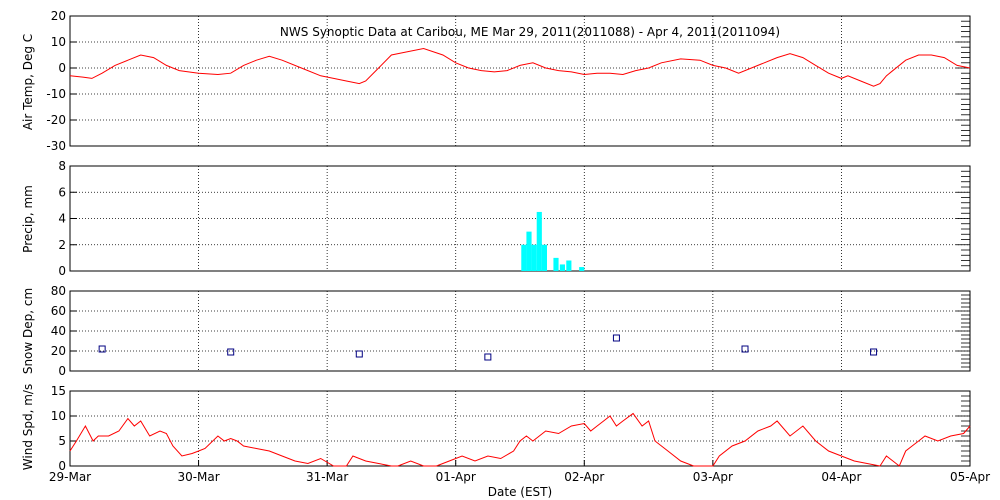 The image size is (1000, 500). Describe the element at coordinates (58, 291) in the screenshot. I see `panel-3-ytick-label: 80` at that location.